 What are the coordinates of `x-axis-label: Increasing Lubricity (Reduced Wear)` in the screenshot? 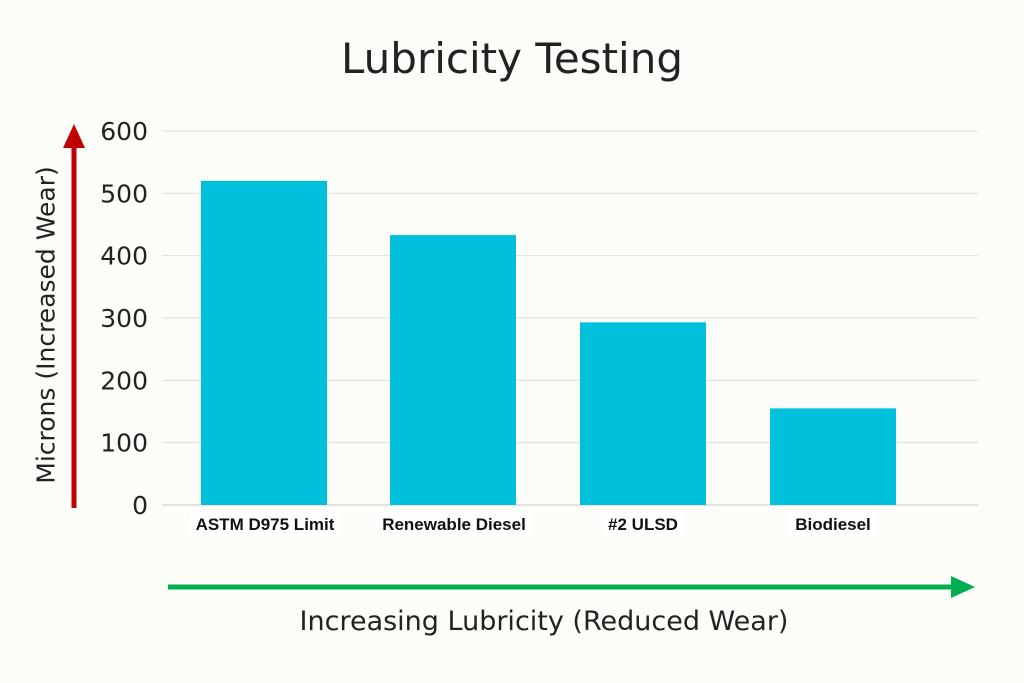 It's located at (544, 621).